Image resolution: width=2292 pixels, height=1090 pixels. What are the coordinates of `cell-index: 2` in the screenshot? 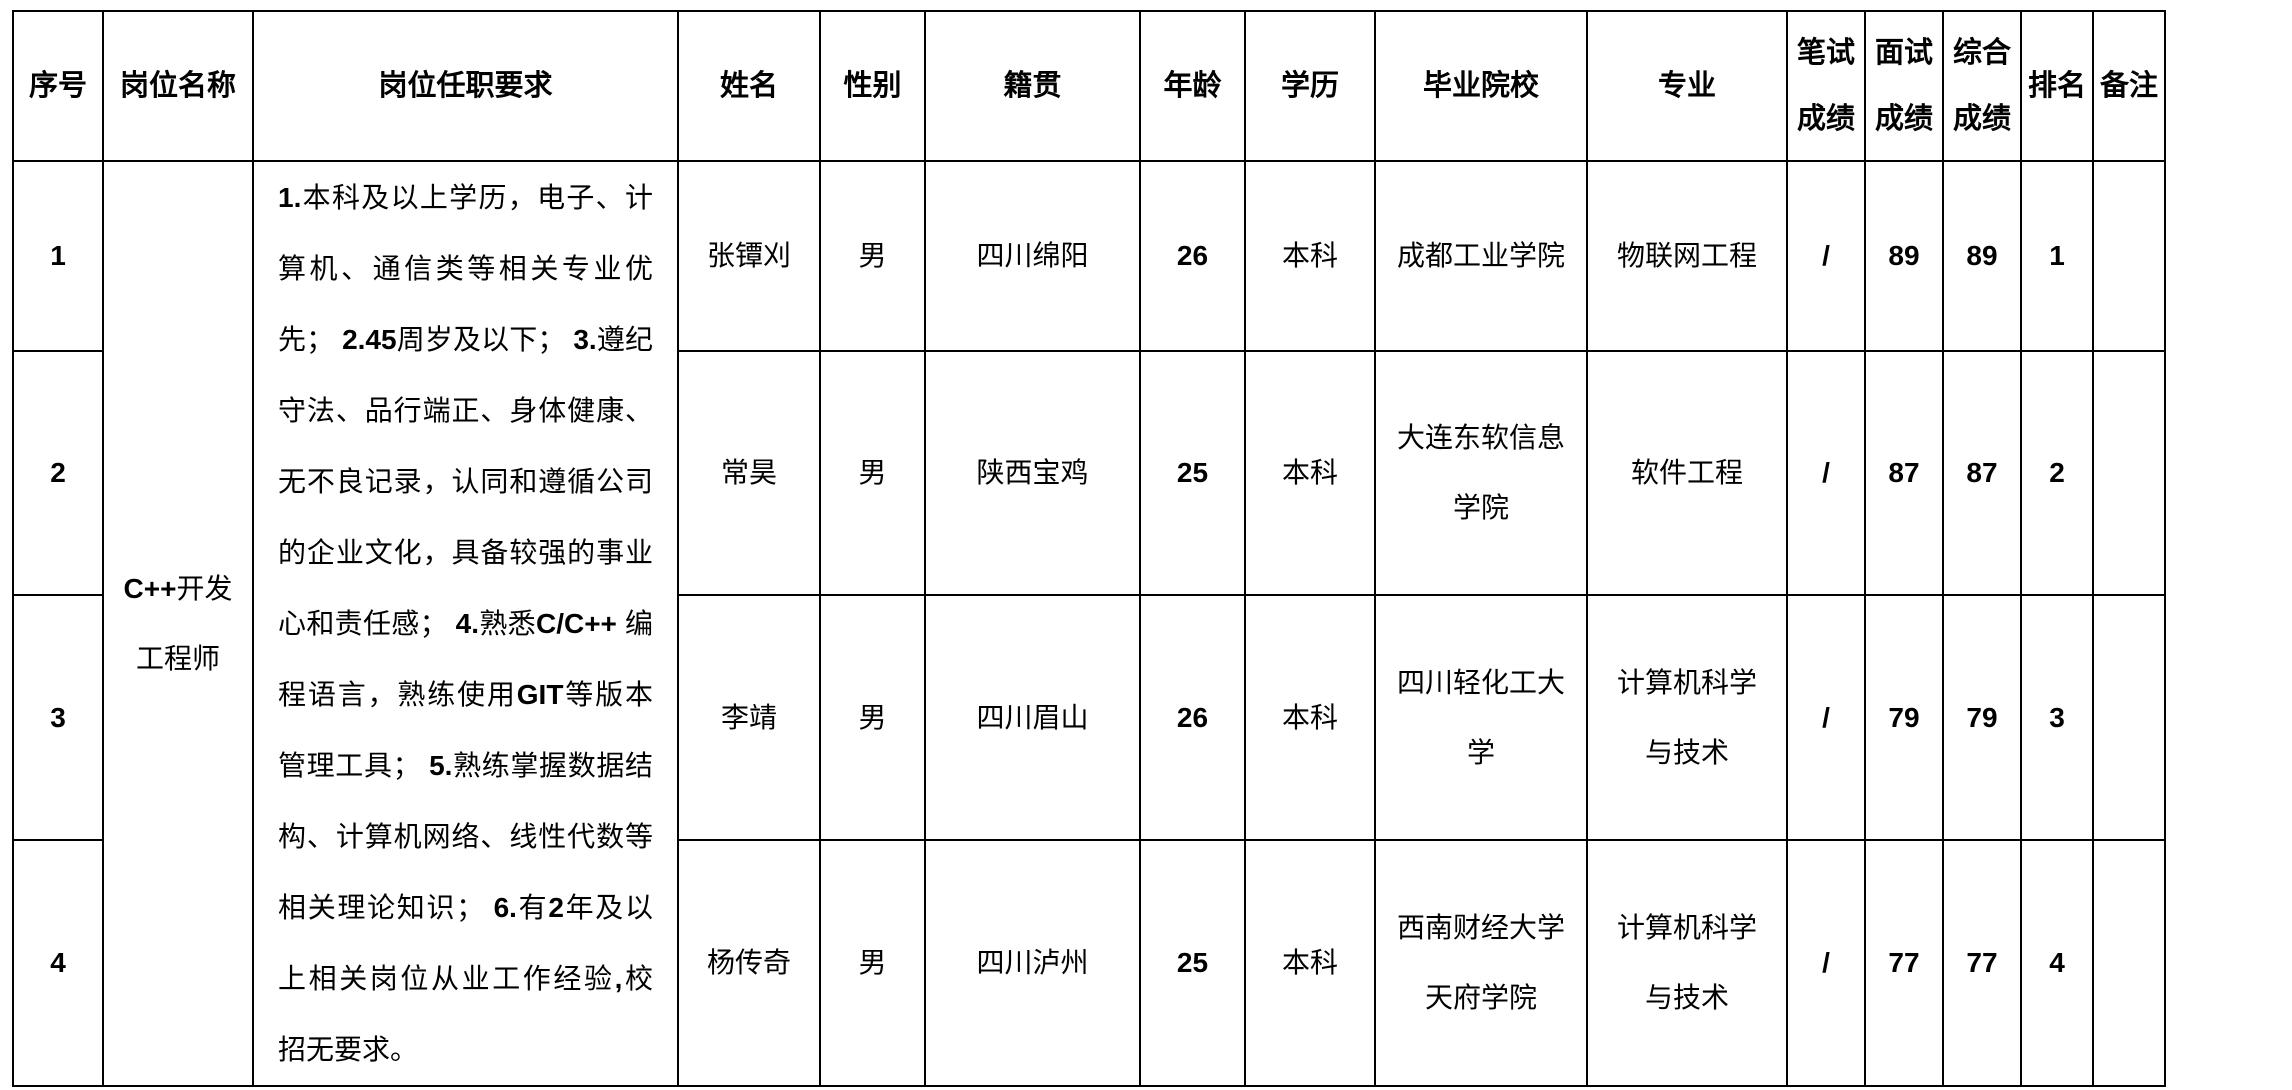 It's located at (58, 473).